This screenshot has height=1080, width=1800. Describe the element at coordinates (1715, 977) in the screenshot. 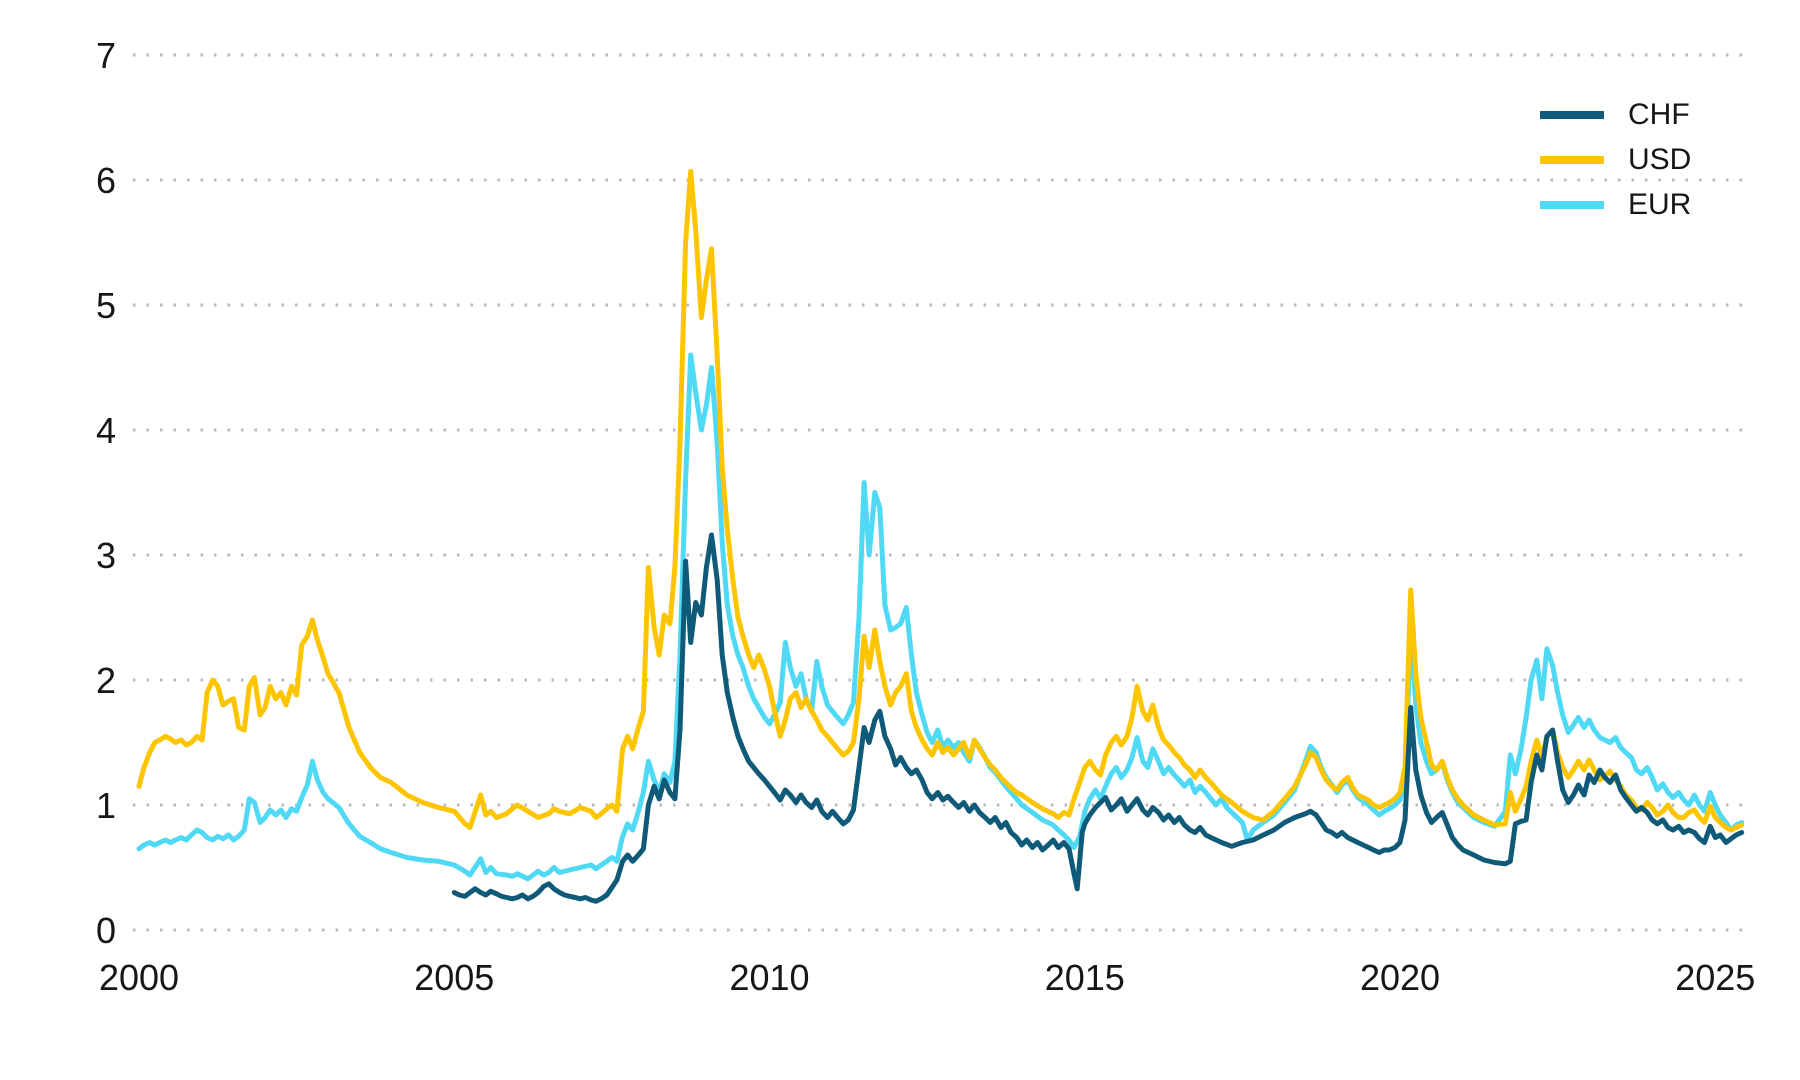

I see `x-axis-tick-label: 2025` at that location.